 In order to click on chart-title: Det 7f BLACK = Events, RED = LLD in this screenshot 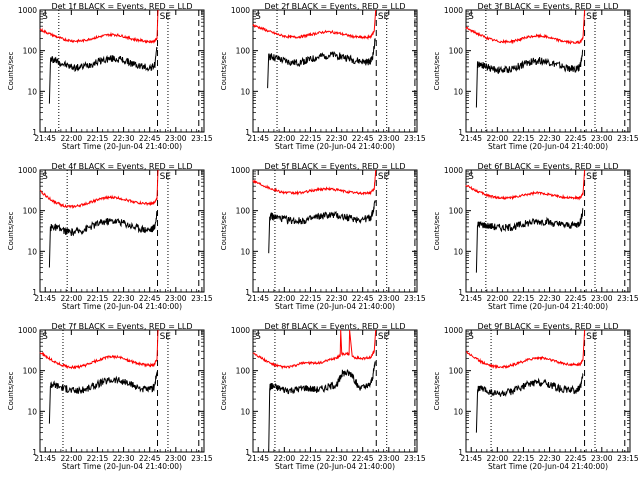, I will do `click(121, 326)`.